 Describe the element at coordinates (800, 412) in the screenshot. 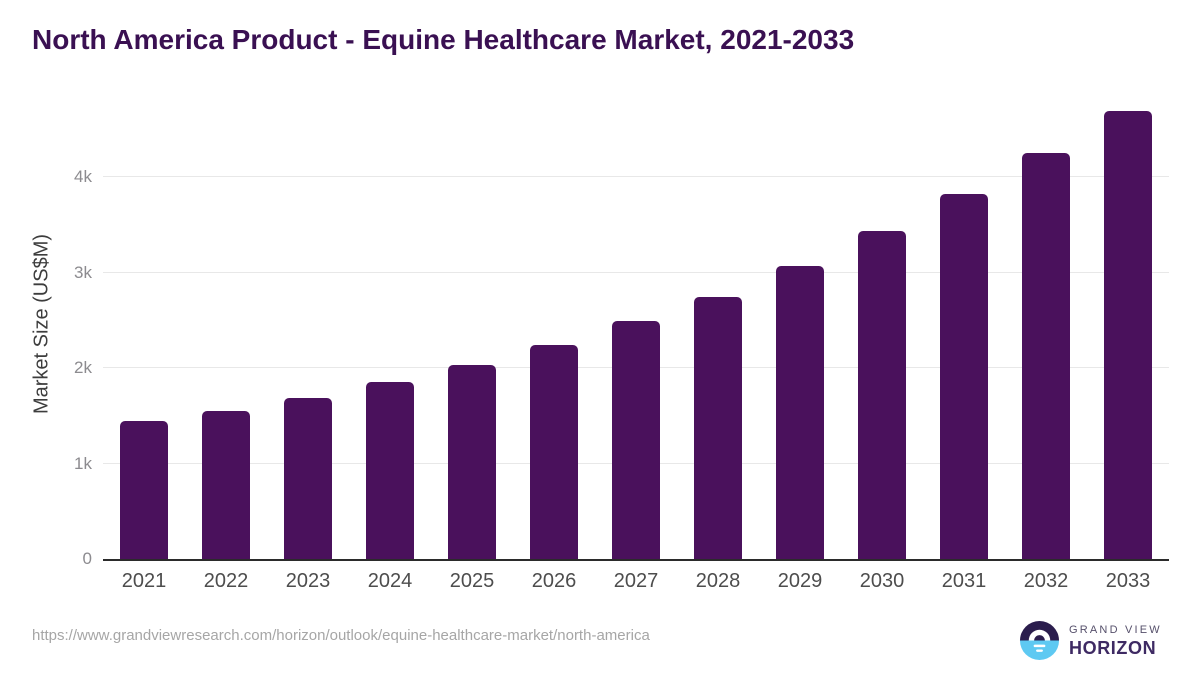

I see `bar-2029` at that location.